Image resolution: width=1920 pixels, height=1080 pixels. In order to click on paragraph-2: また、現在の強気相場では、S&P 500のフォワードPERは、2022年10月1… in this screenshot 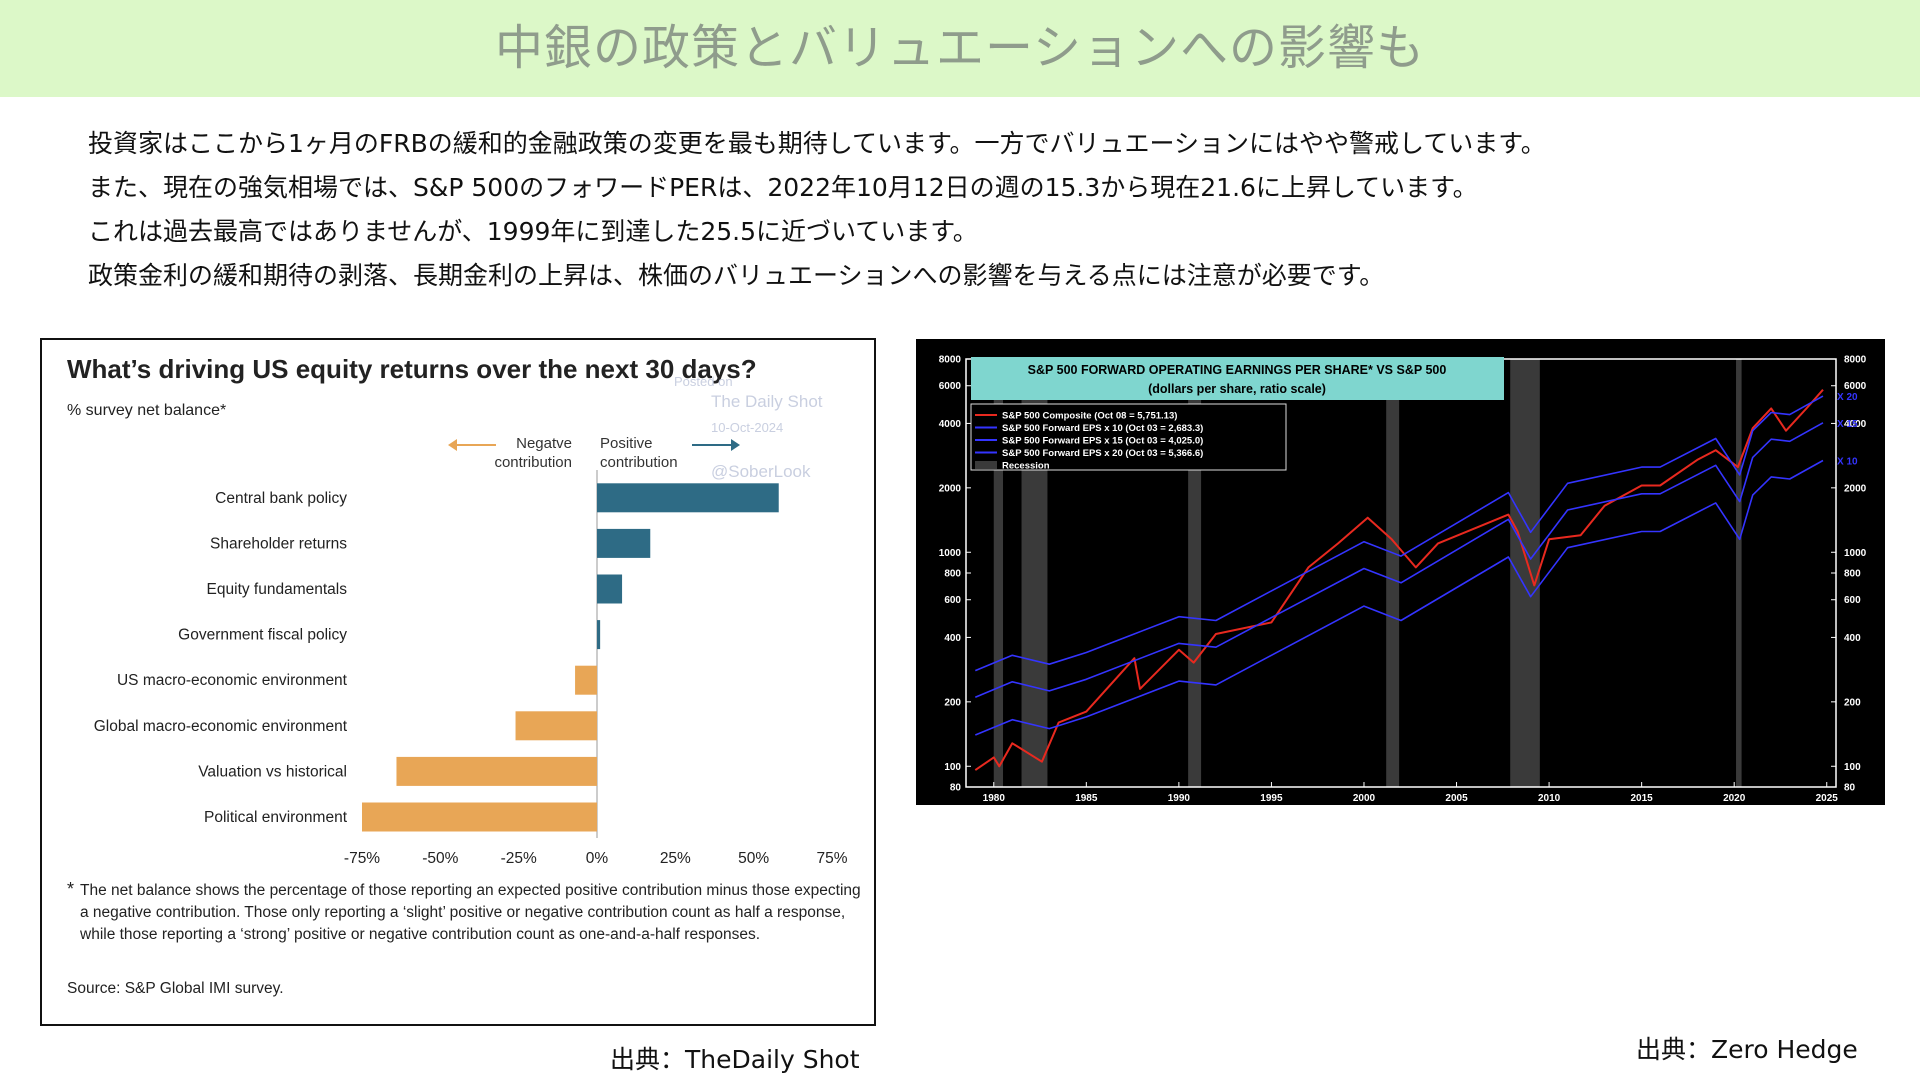, I will do `click(783, 187)`.